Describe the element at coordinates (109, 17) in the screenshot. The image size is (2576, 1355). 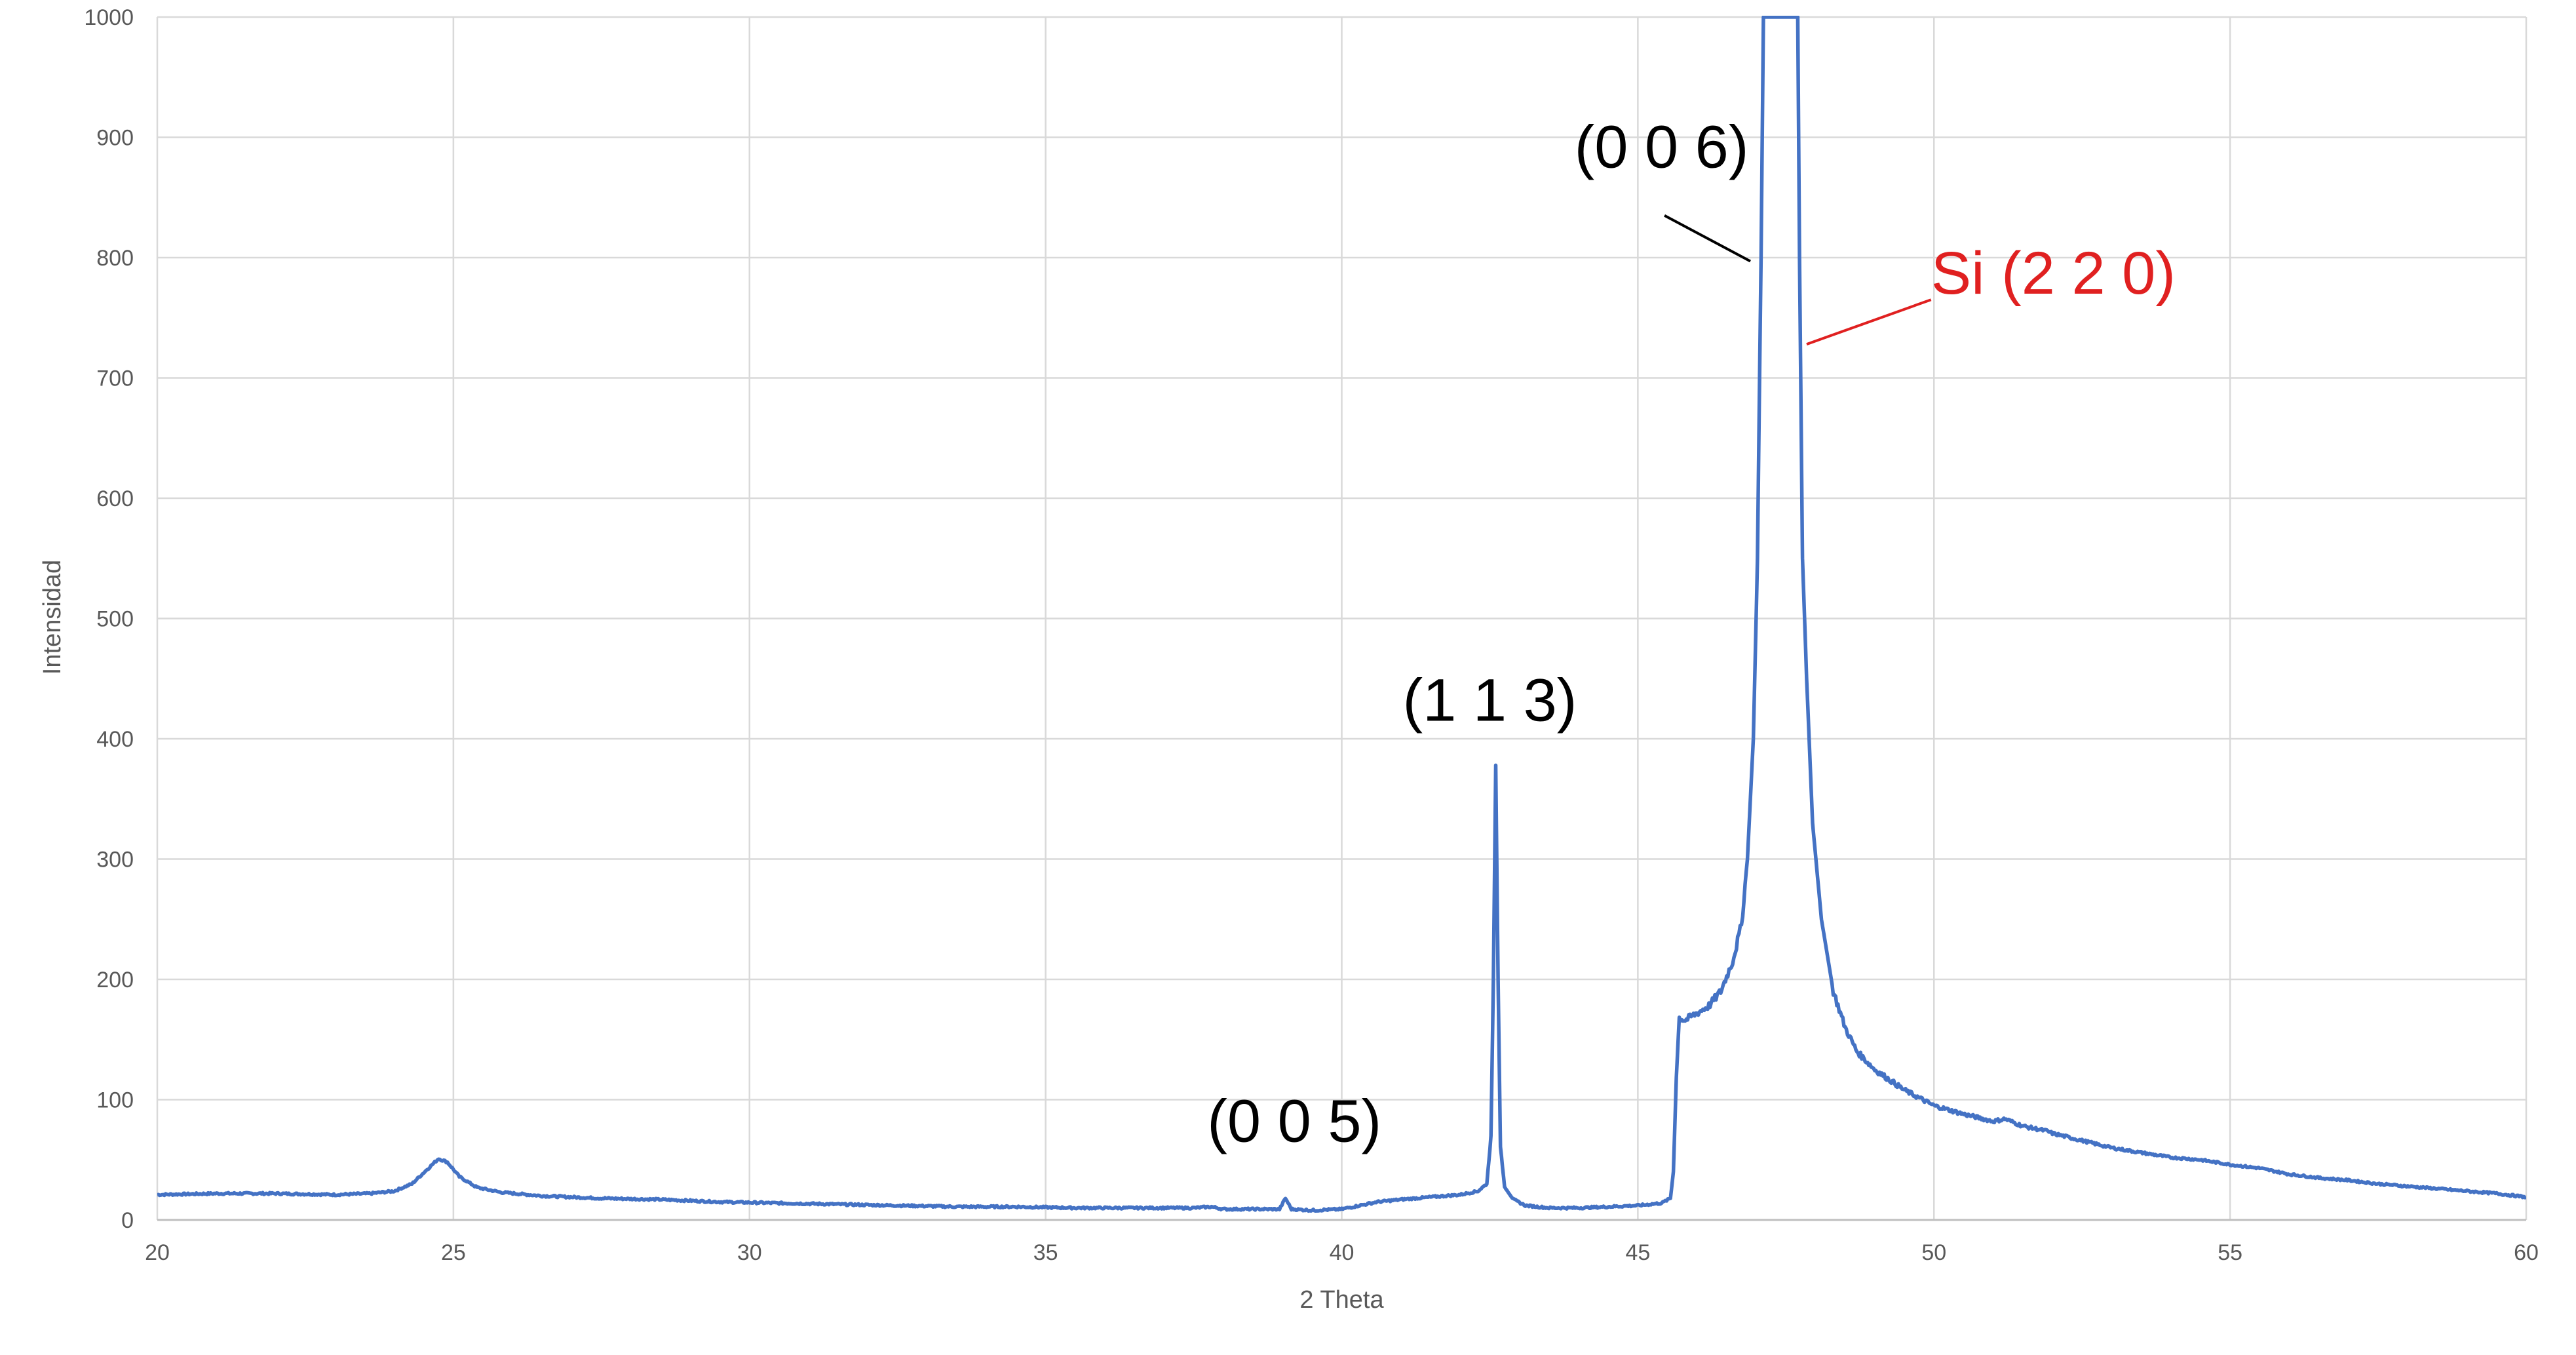
I see `y-tick-label: 1000` at that location.